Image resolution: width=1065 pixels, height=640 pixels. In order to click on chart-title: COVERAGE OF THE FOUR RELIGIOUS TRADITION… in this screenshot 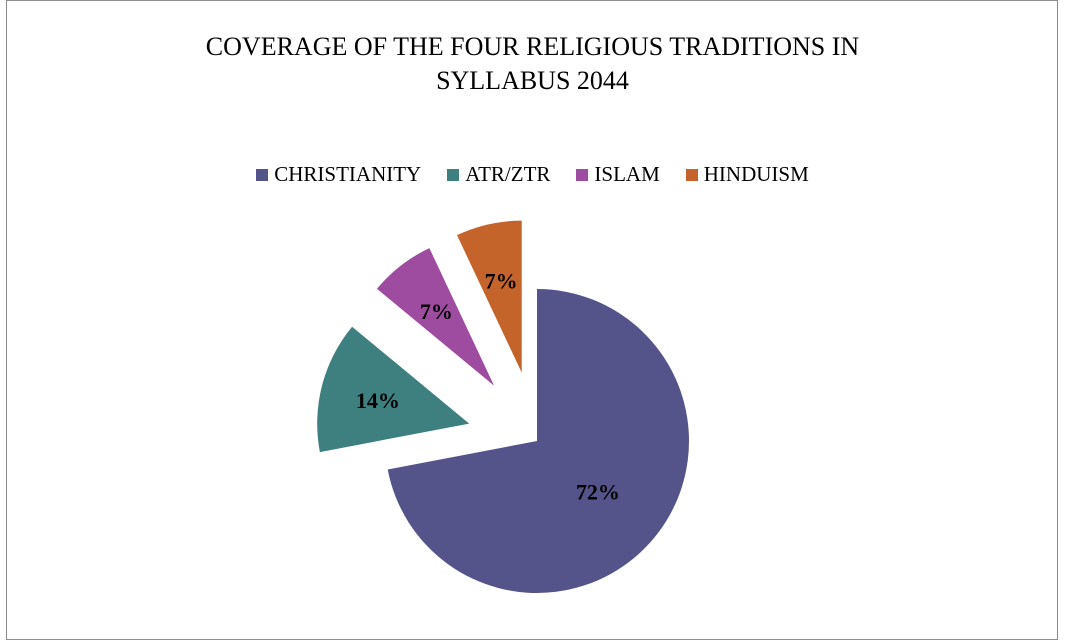, I will do `click(532, 63)`.